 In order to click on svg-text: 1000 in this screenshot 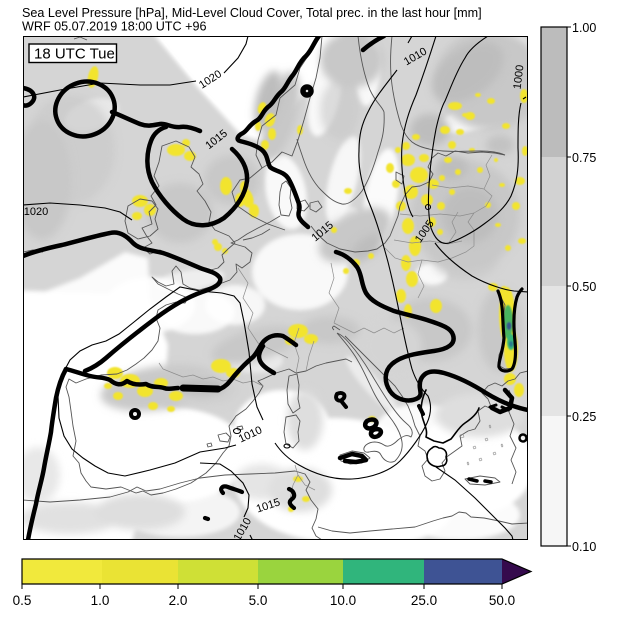, I will do `click(519, 77)`.